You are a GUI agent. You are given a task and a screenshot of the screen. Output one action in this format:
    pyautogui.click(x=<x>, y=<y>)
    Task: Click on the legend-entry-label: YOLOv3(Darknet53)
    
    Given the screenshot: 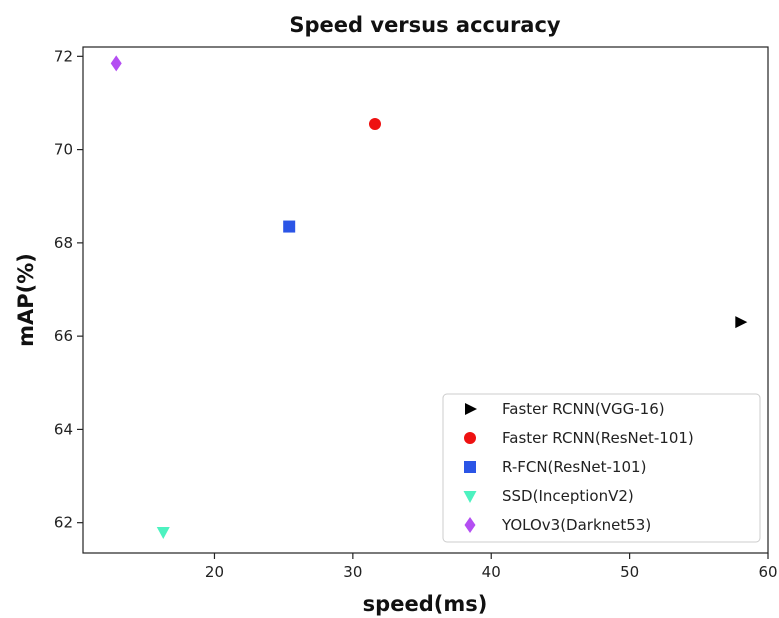 What is the action you would take?
    pyautogui.click(x=576, y=525)
    